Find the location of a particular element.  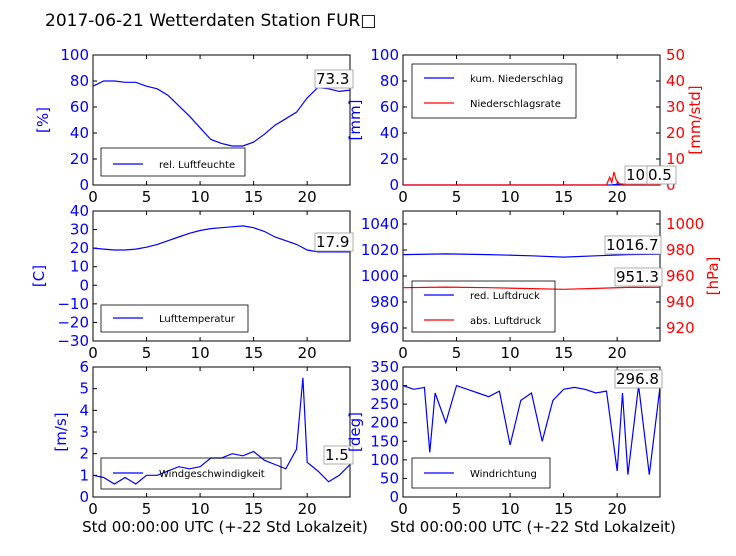

y-axis-label: [mm] is located at coordinates (355, 120).